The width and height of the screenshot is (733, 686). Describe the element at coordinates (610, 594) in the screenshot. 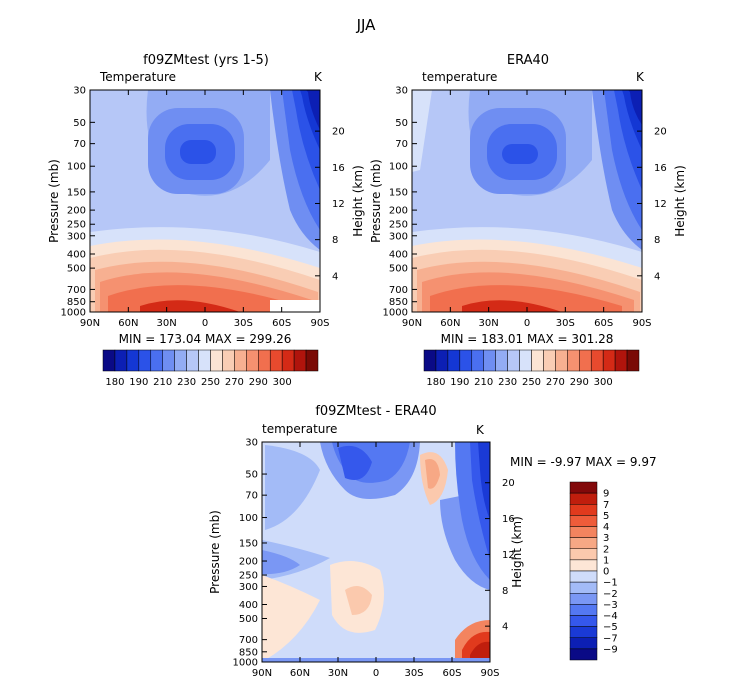

I see `colorbar-label: −2` at that location.